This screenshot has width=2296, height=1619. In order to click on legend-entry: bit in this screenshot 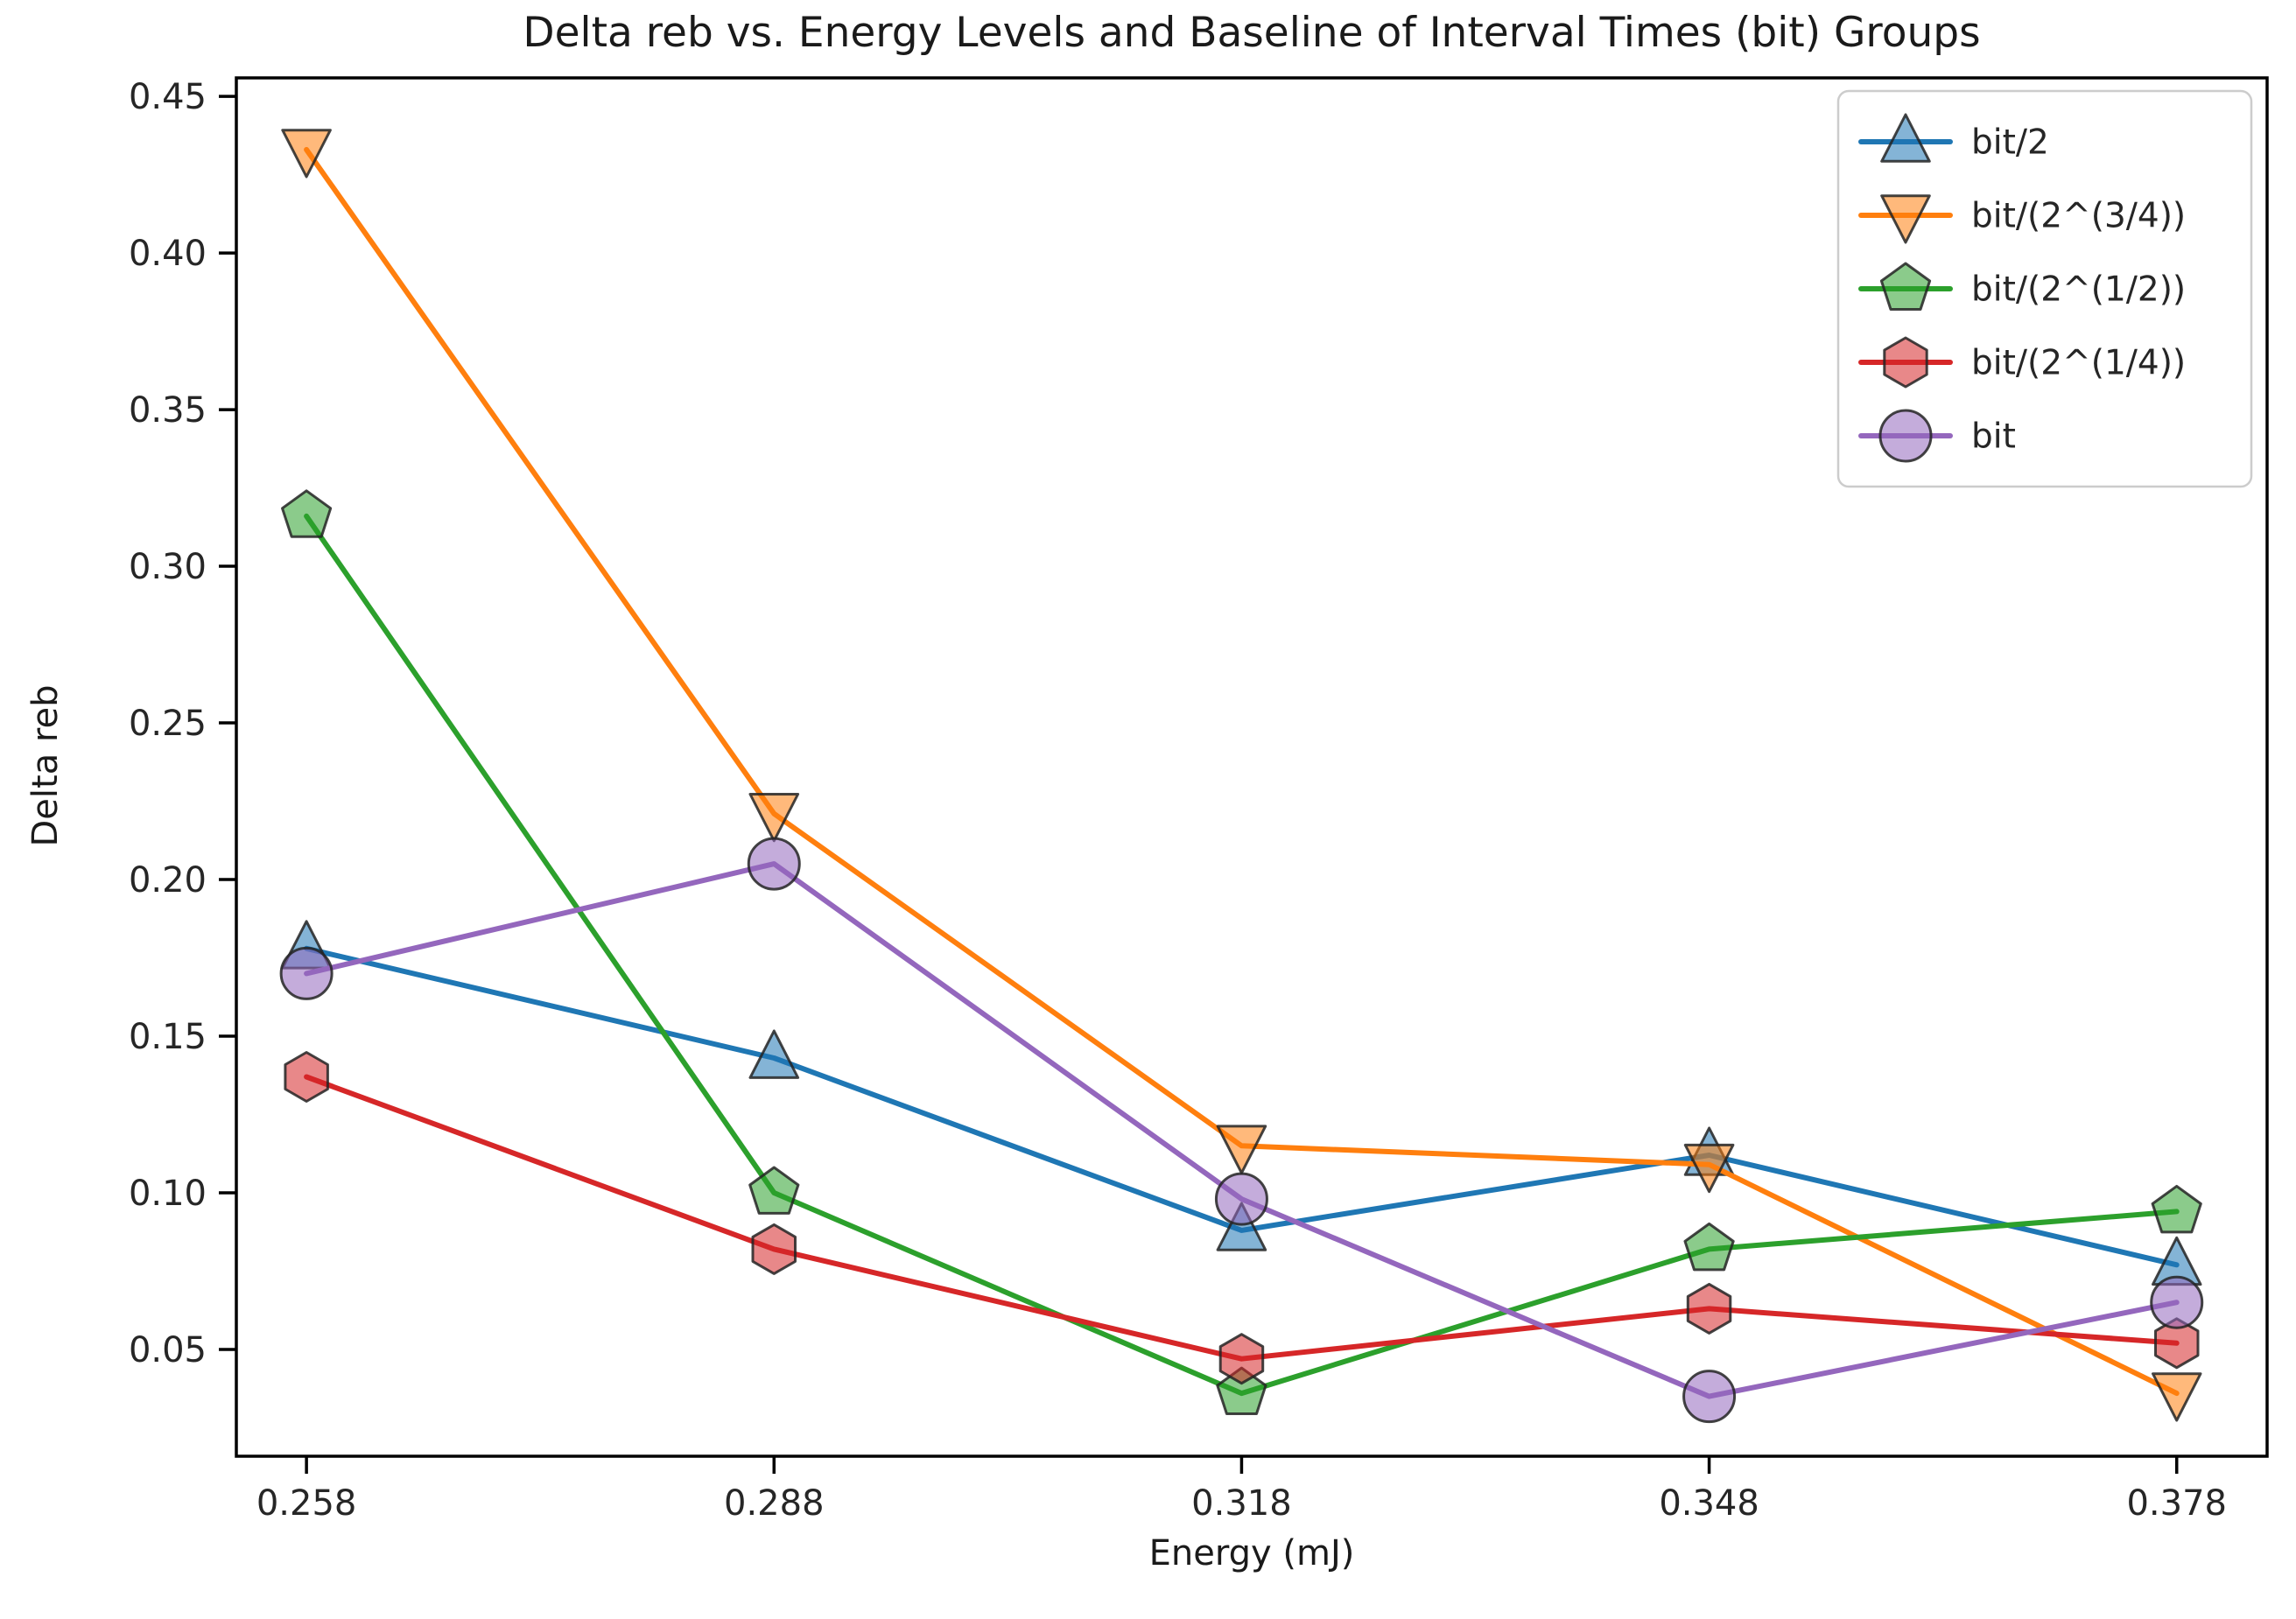, I will do `click(1937, 436)`.